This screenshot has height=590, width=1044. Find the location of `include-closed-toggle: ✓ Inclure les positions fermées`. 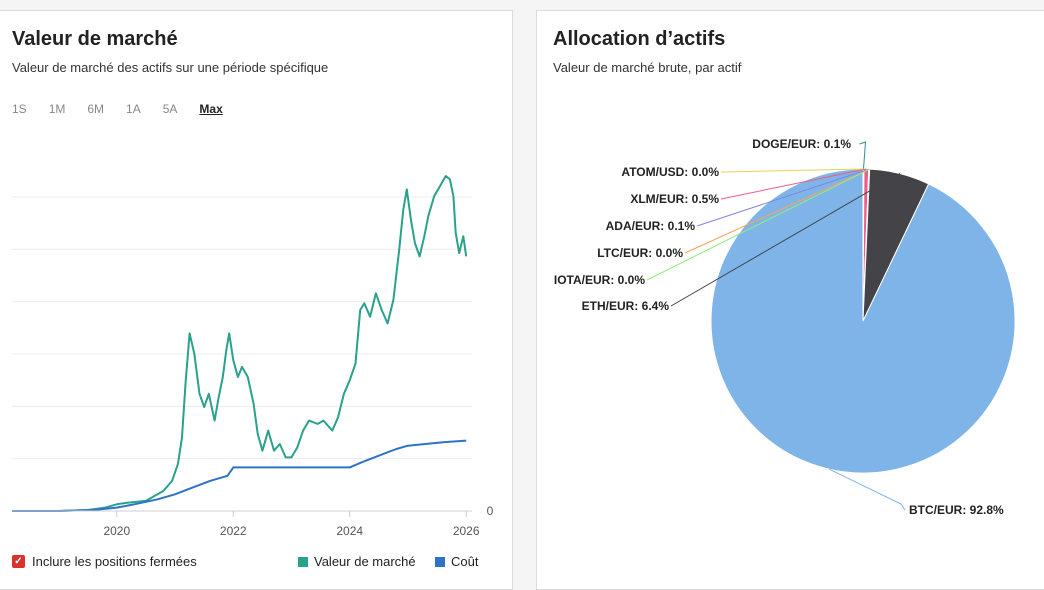

include-closed-toggle: ✓ Inclure les positions fermées is located at coordinates (104, 561).